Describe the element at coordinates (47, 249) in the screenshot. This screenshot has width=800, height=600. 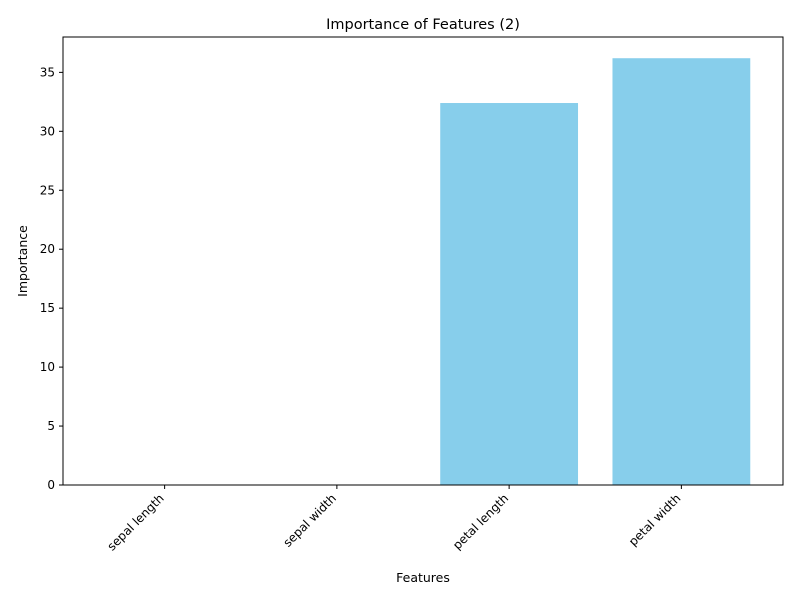
I see `y-tick-label: 20` at that location.